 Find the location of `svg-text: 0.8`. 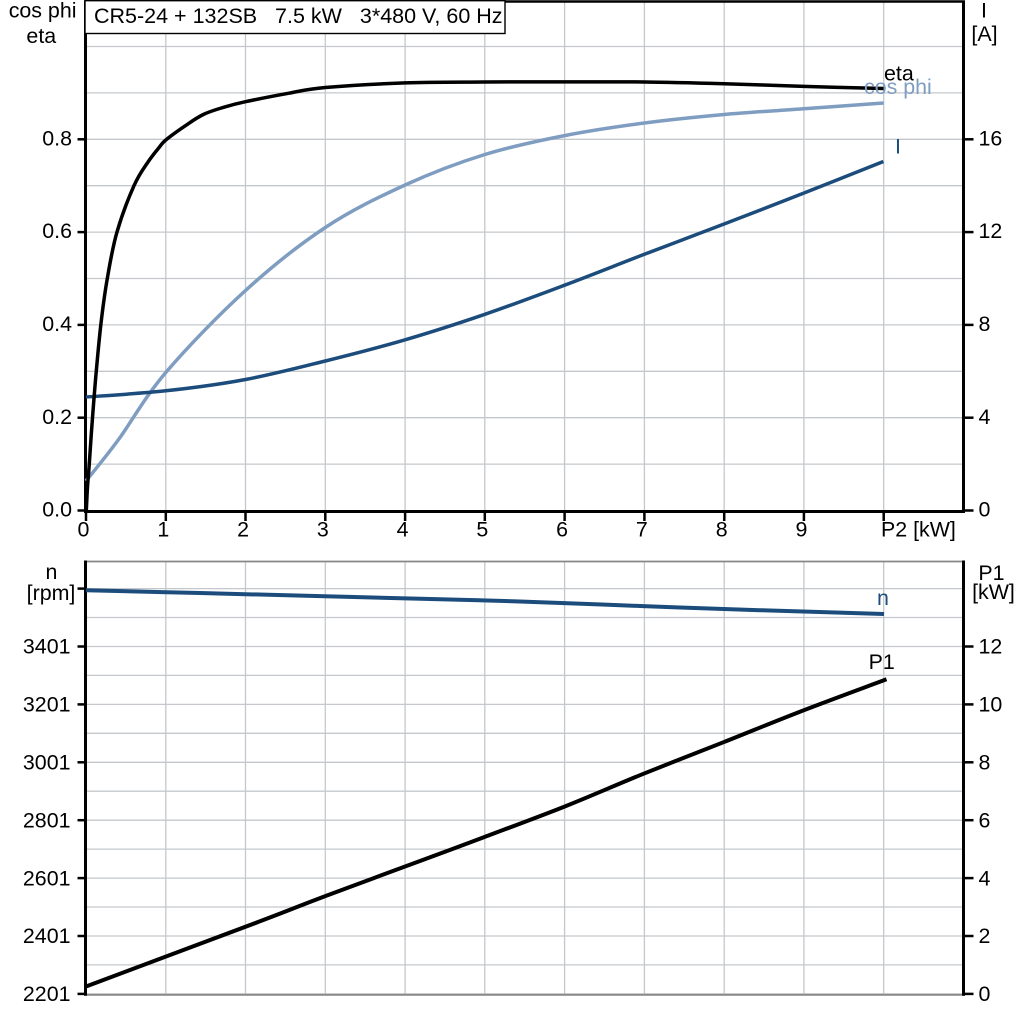

svg-text: 0.8 is located at coordinates (57, 138).